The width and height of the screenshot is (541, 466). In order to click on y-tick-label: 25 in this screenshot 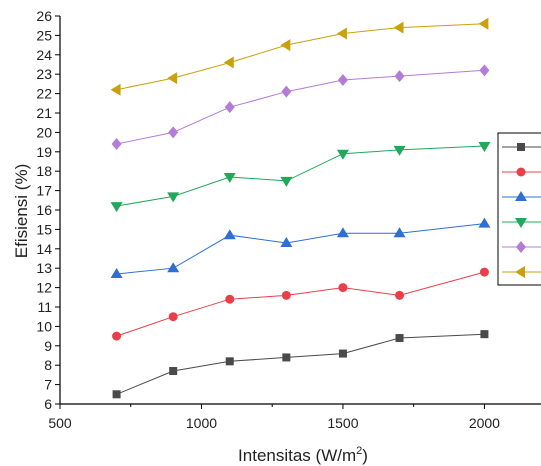, I will do `click(44, 35)`.